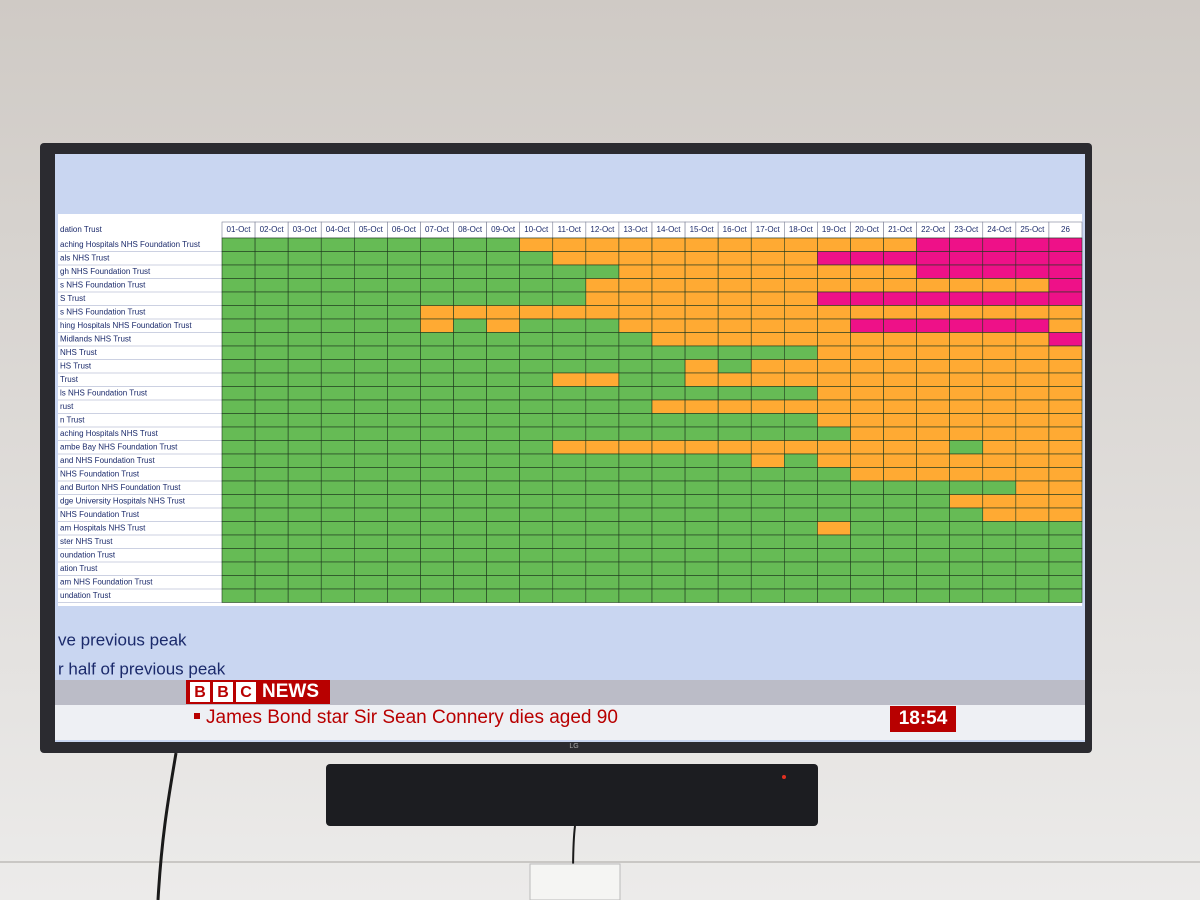 This screenshot has width=1200, height=900. Describe the element at coordinates (122, 639) in the screenshot. I see `legend-text: ve previous peak` at that location.